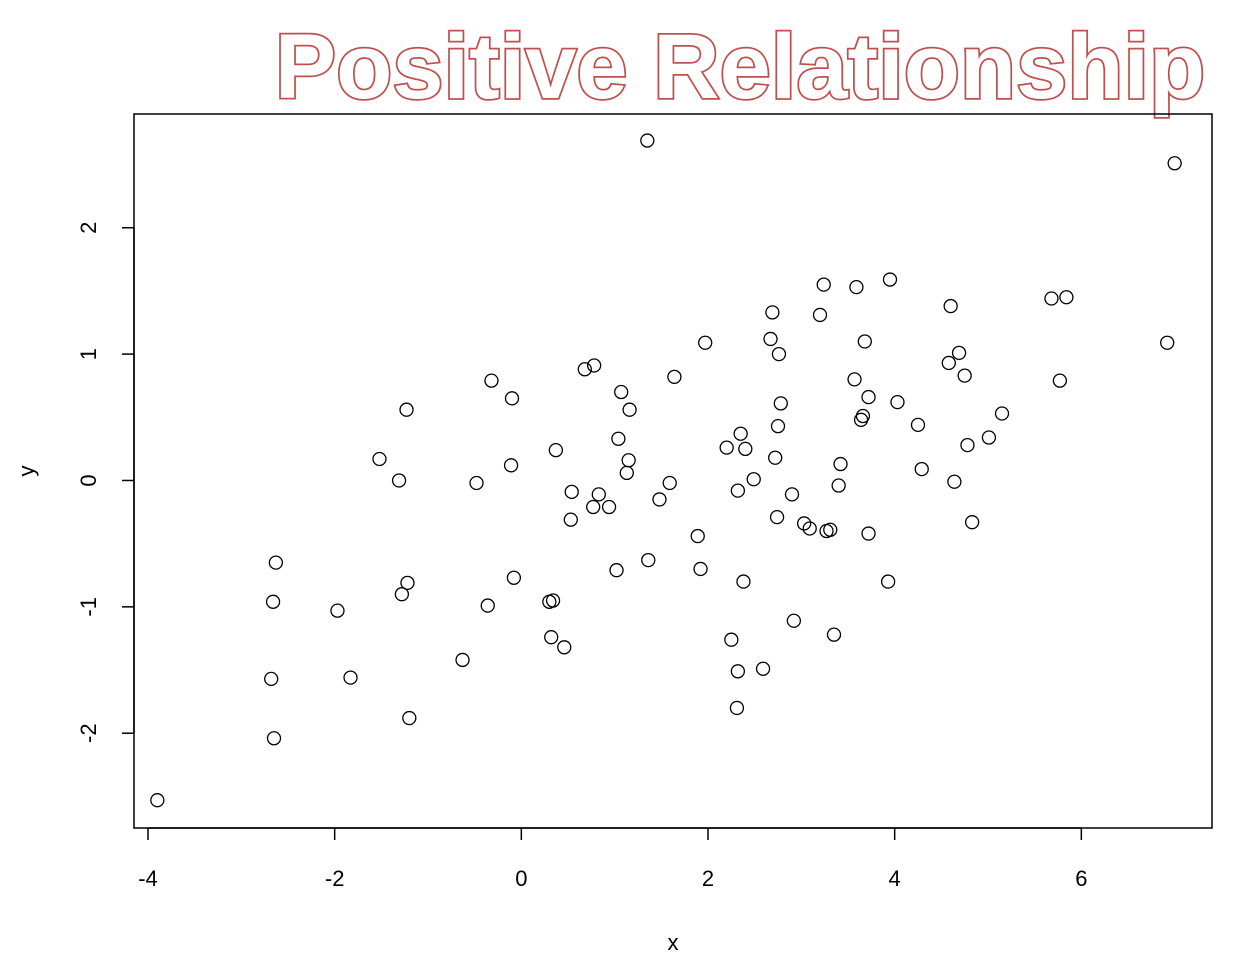  Describe the element at coordinates (673, 942) in the screenshot. I see `x-axis-label: x` at that location.